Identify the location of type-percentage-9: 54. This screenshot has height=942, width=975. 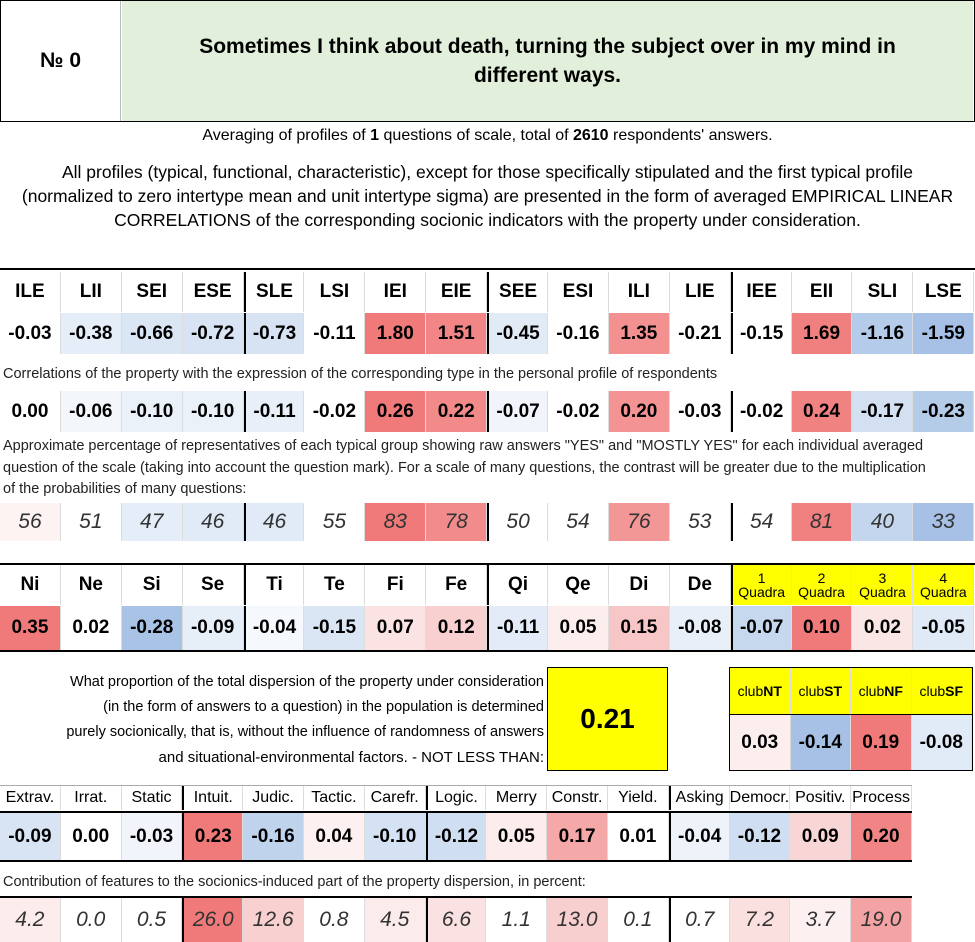
(578, 522).